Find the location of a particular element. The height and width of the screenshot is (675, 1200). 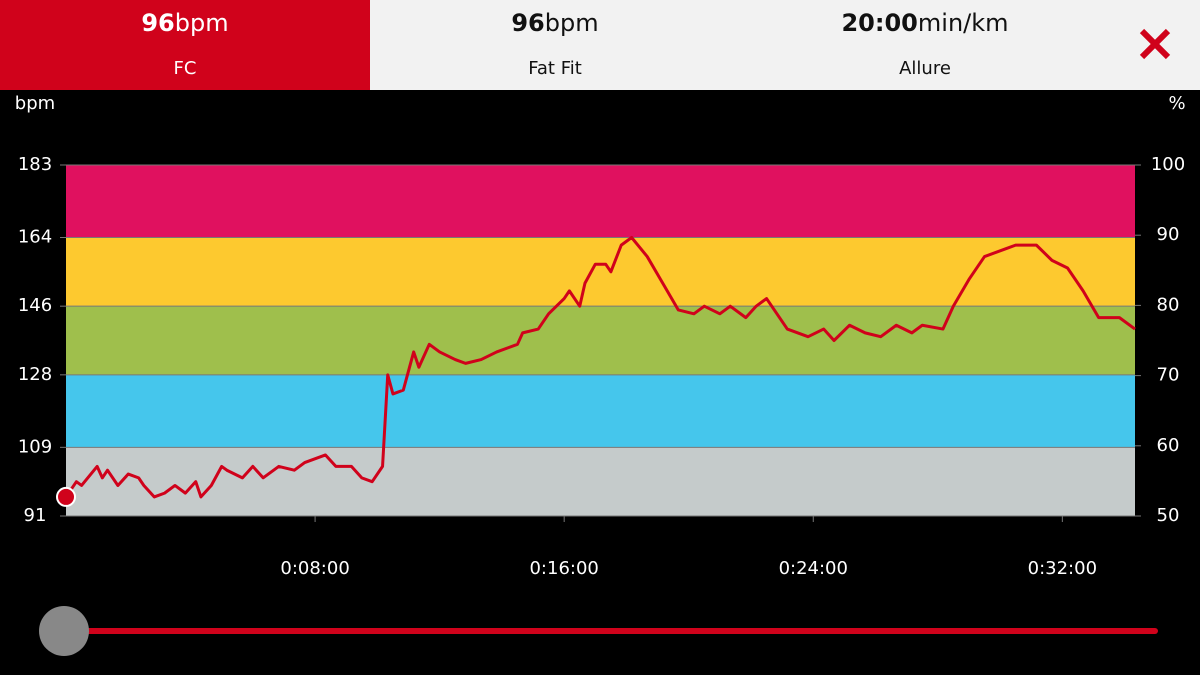

y-tick-label: 164 is located at coordinates (35, 236).